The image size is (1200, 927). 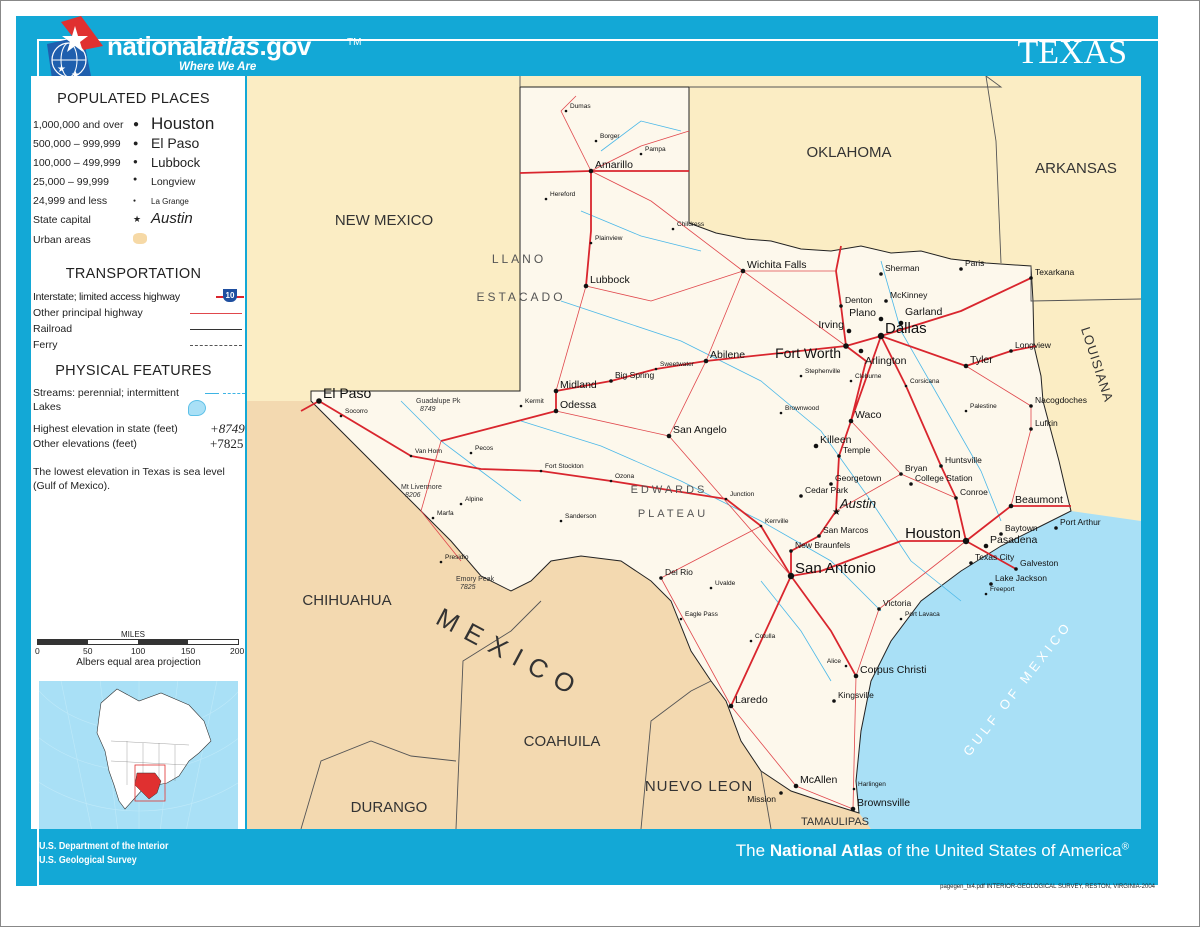 I want to click on city-bryan: Bryan, so click(x=913, y=469).